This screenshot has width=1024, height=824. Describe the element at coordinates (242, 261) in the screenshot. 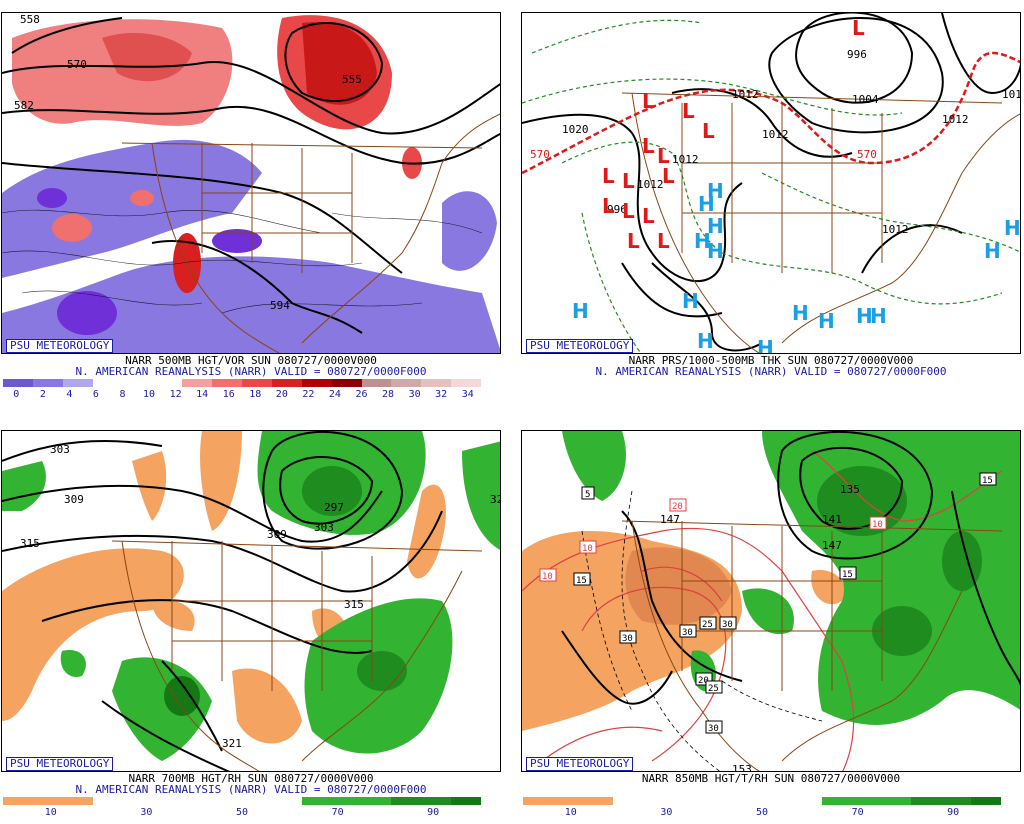

I see `vorticity-contours` at that location.